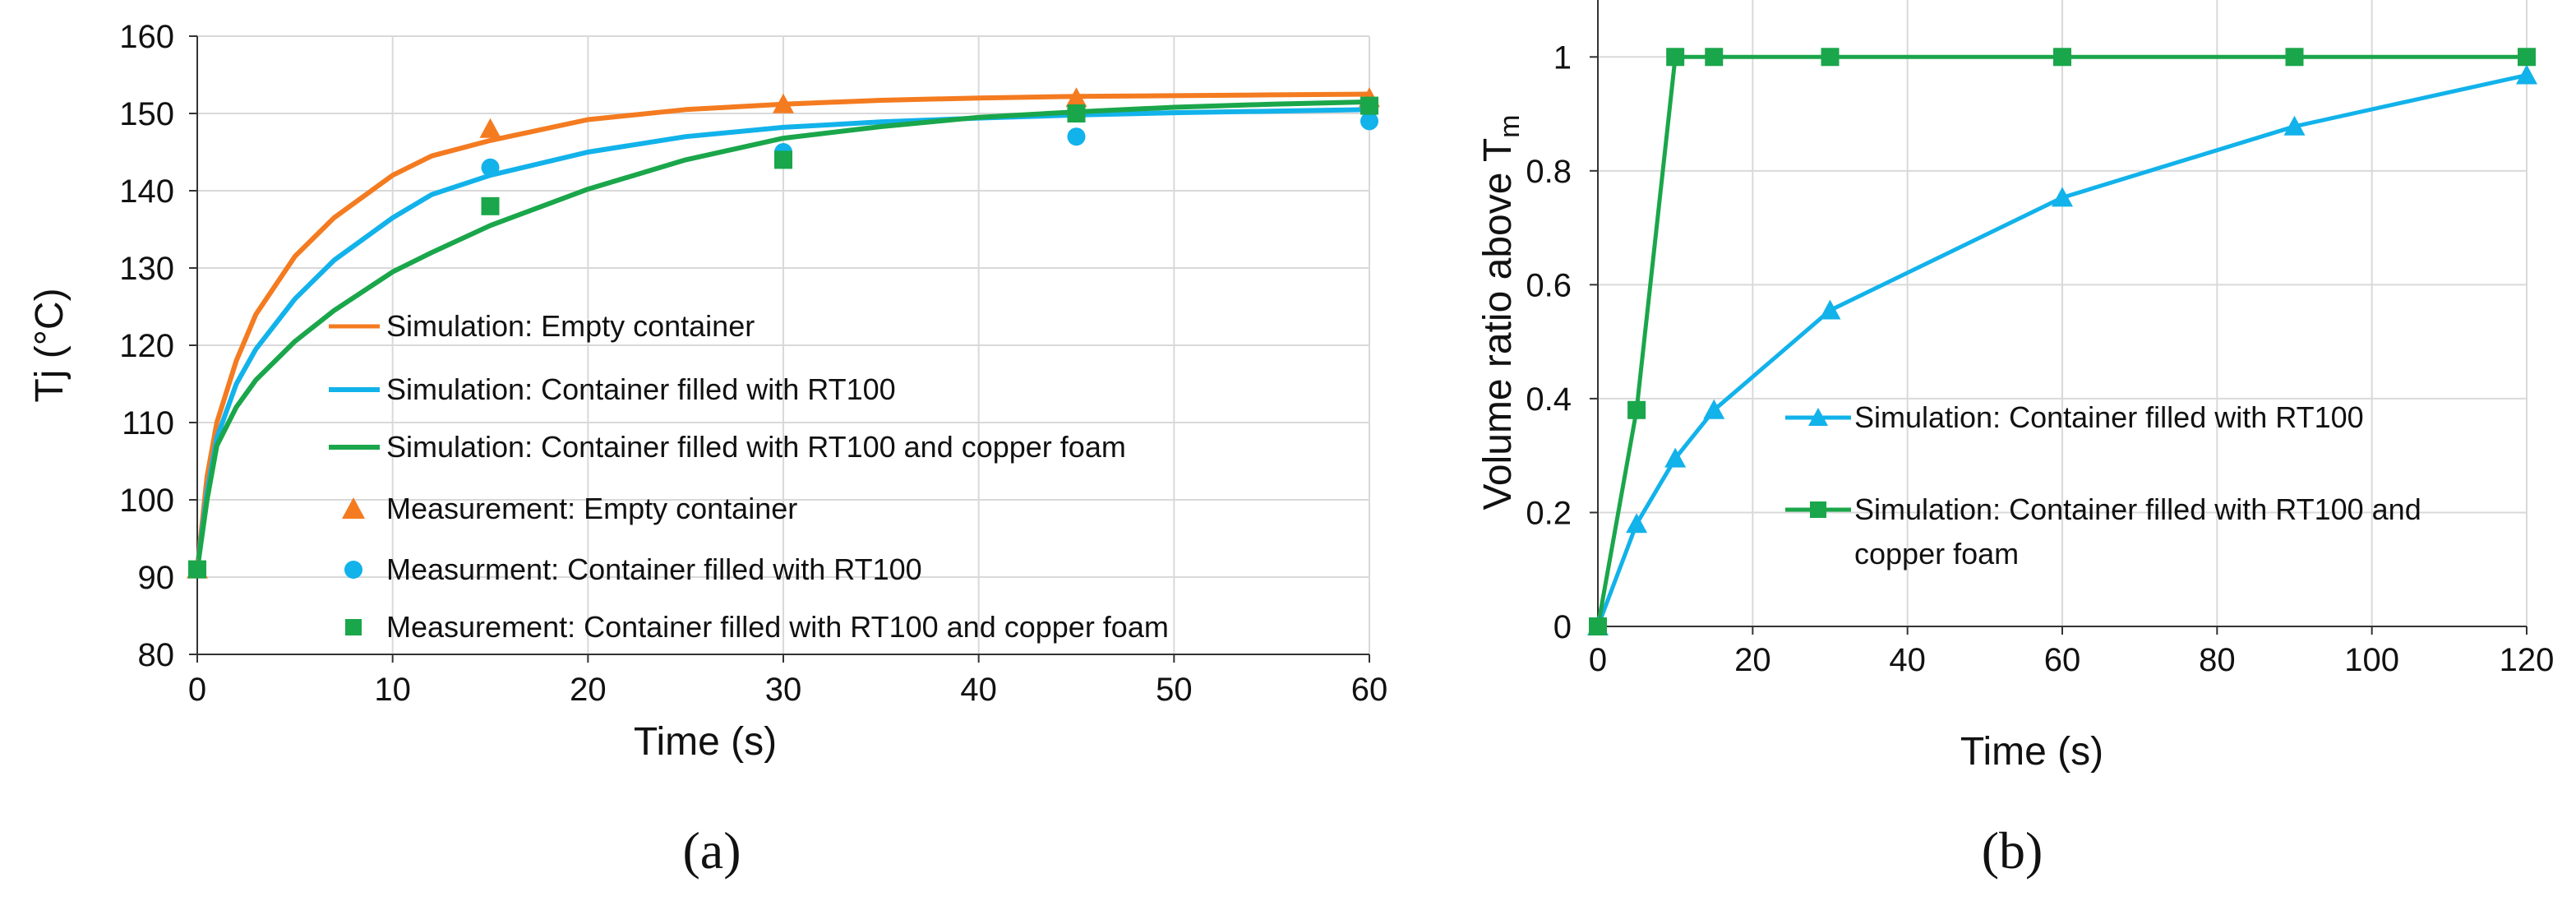 The width and height of the screenshot is (2576, 901). What do you see at coordinates (1549, 342) in the screenshot?
I see `chart-b-y-tick-labels: 0 0.2 0.4 0.6 0.8 1` at bounding box center [1549, 342].